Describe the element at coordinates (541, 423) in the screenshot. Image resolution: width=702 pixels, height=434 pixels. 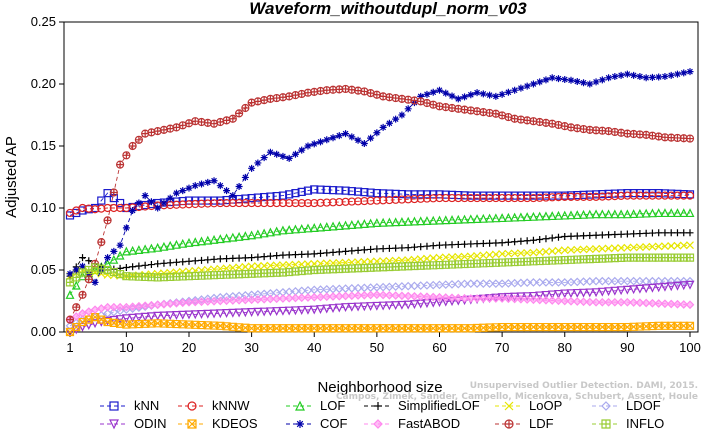
I see `legend-label: LDF` at that location.